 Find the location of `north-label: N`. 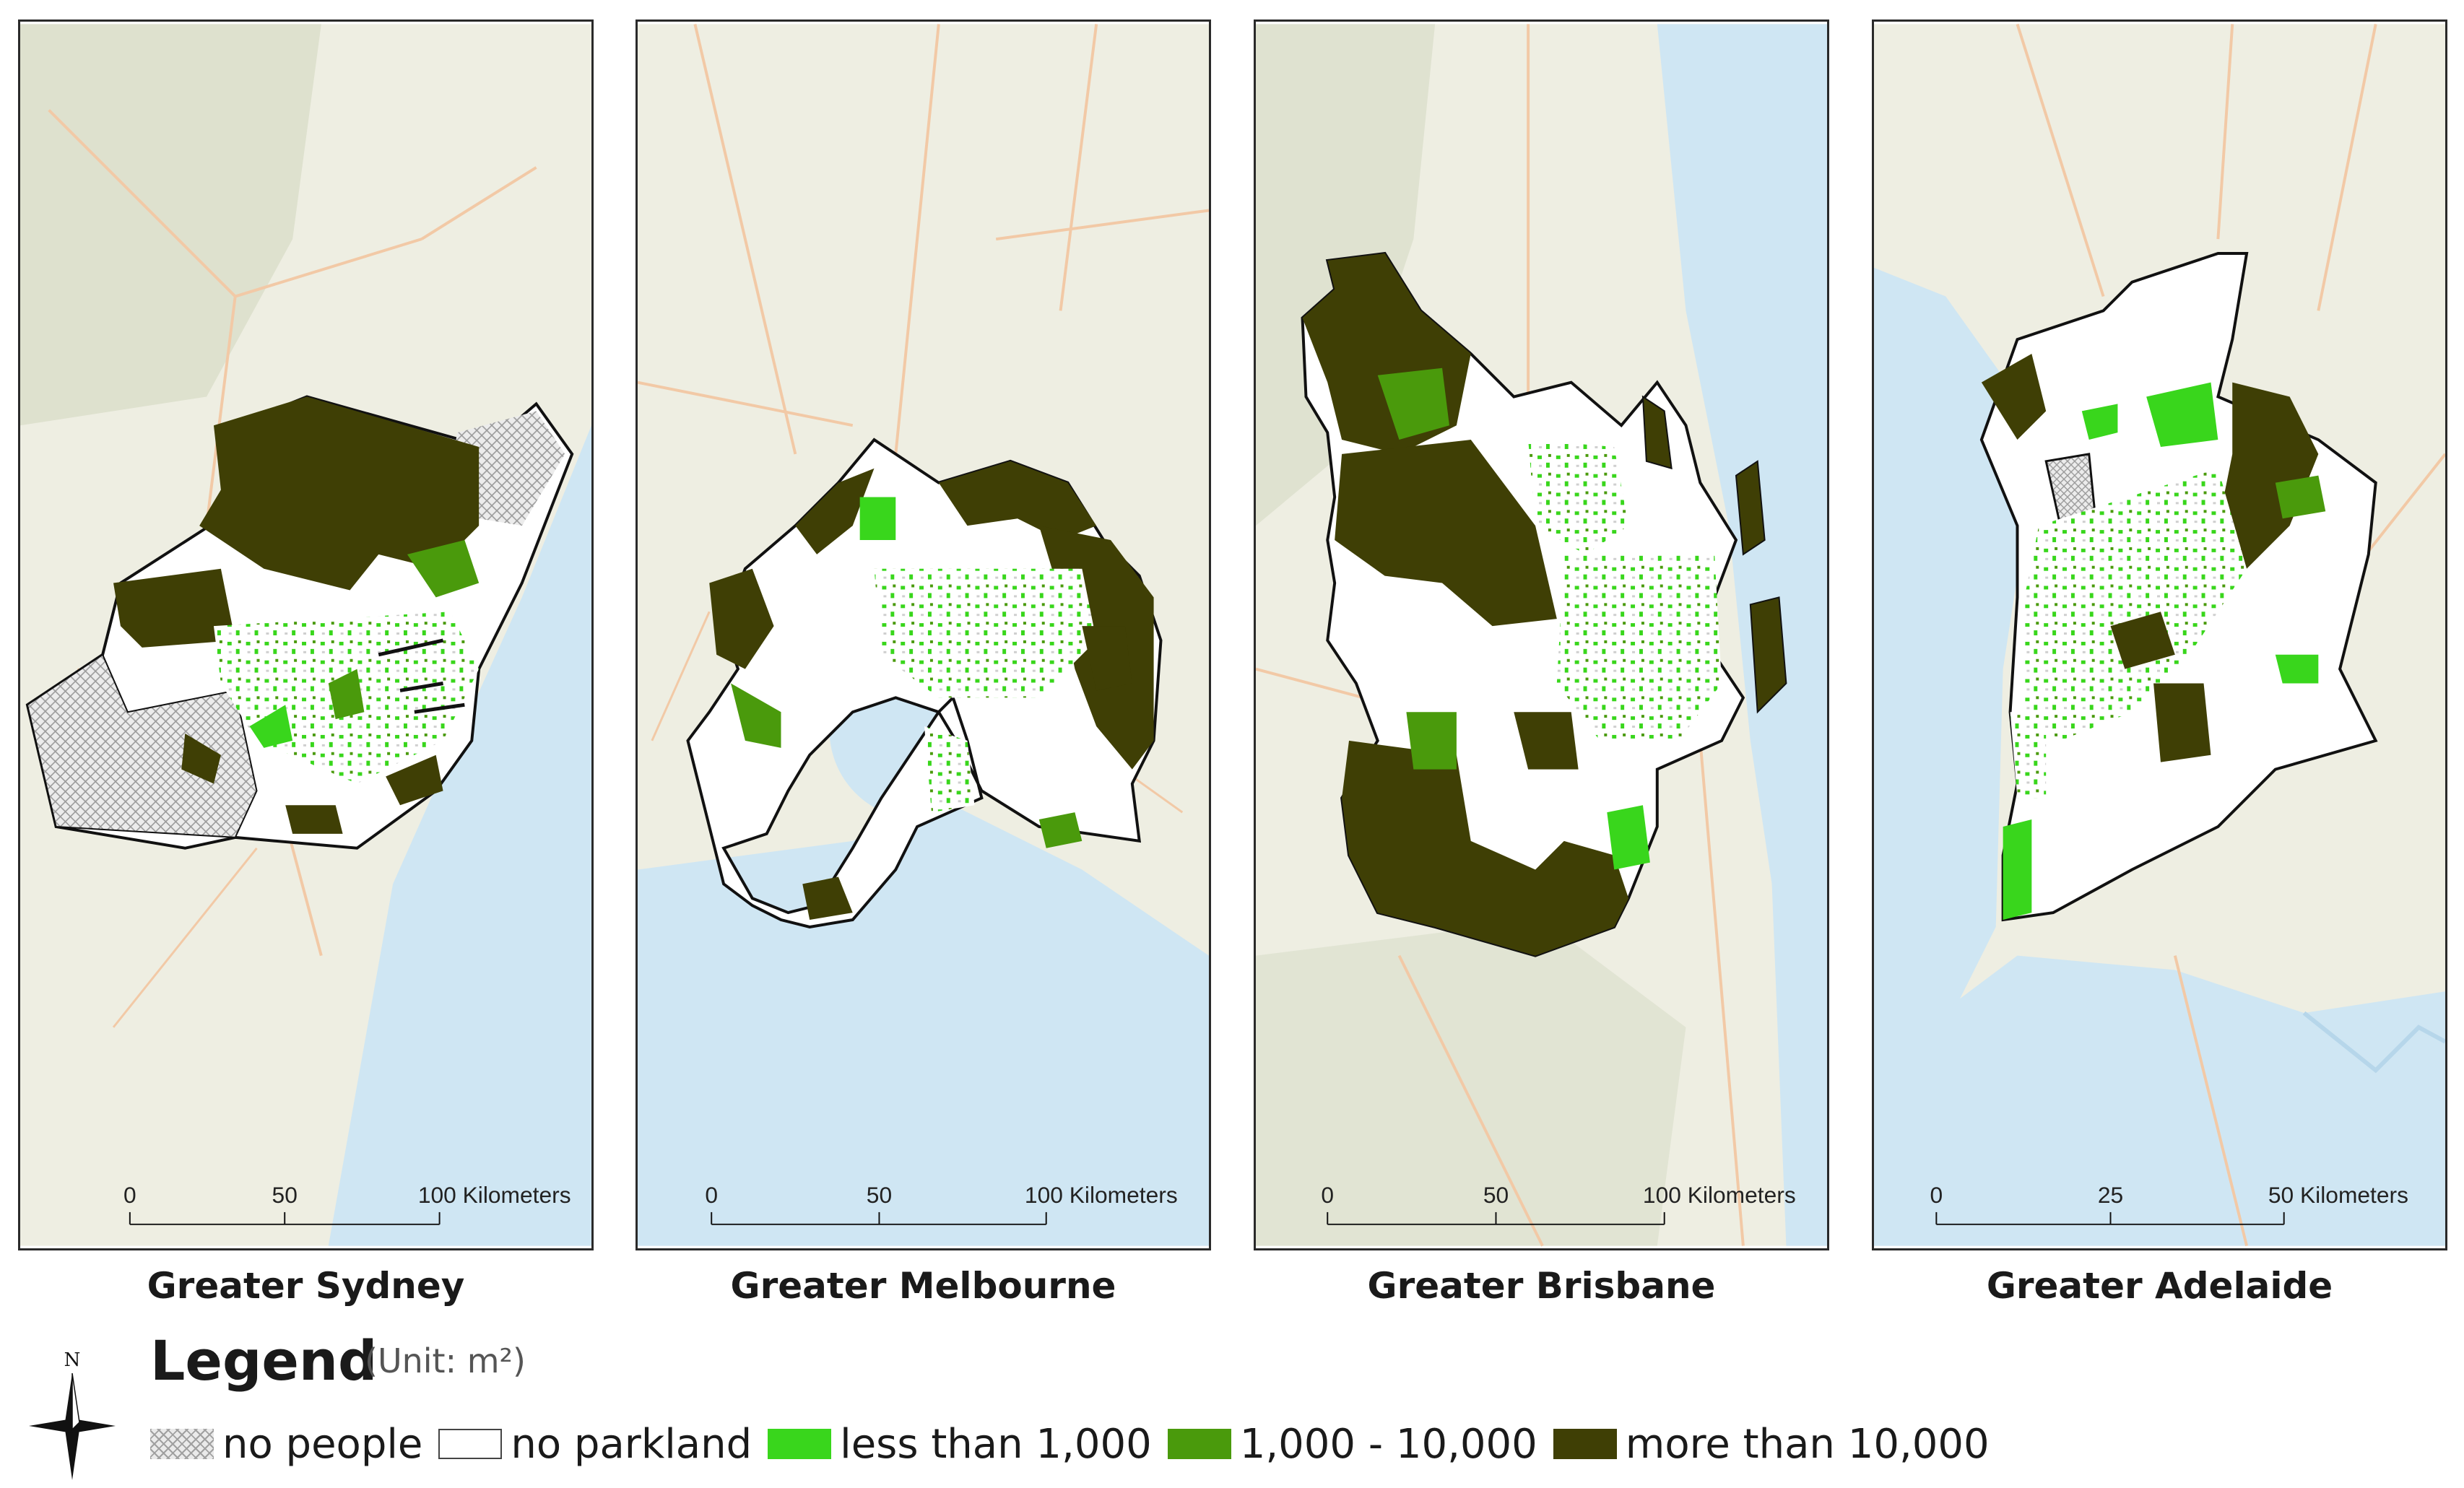

north-label: N is located at coordinates (73, 1360).